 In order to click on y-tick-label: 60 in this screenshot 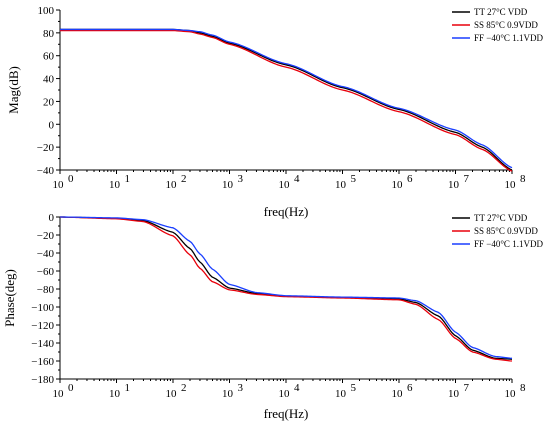, I will do `click(49, 57)`.